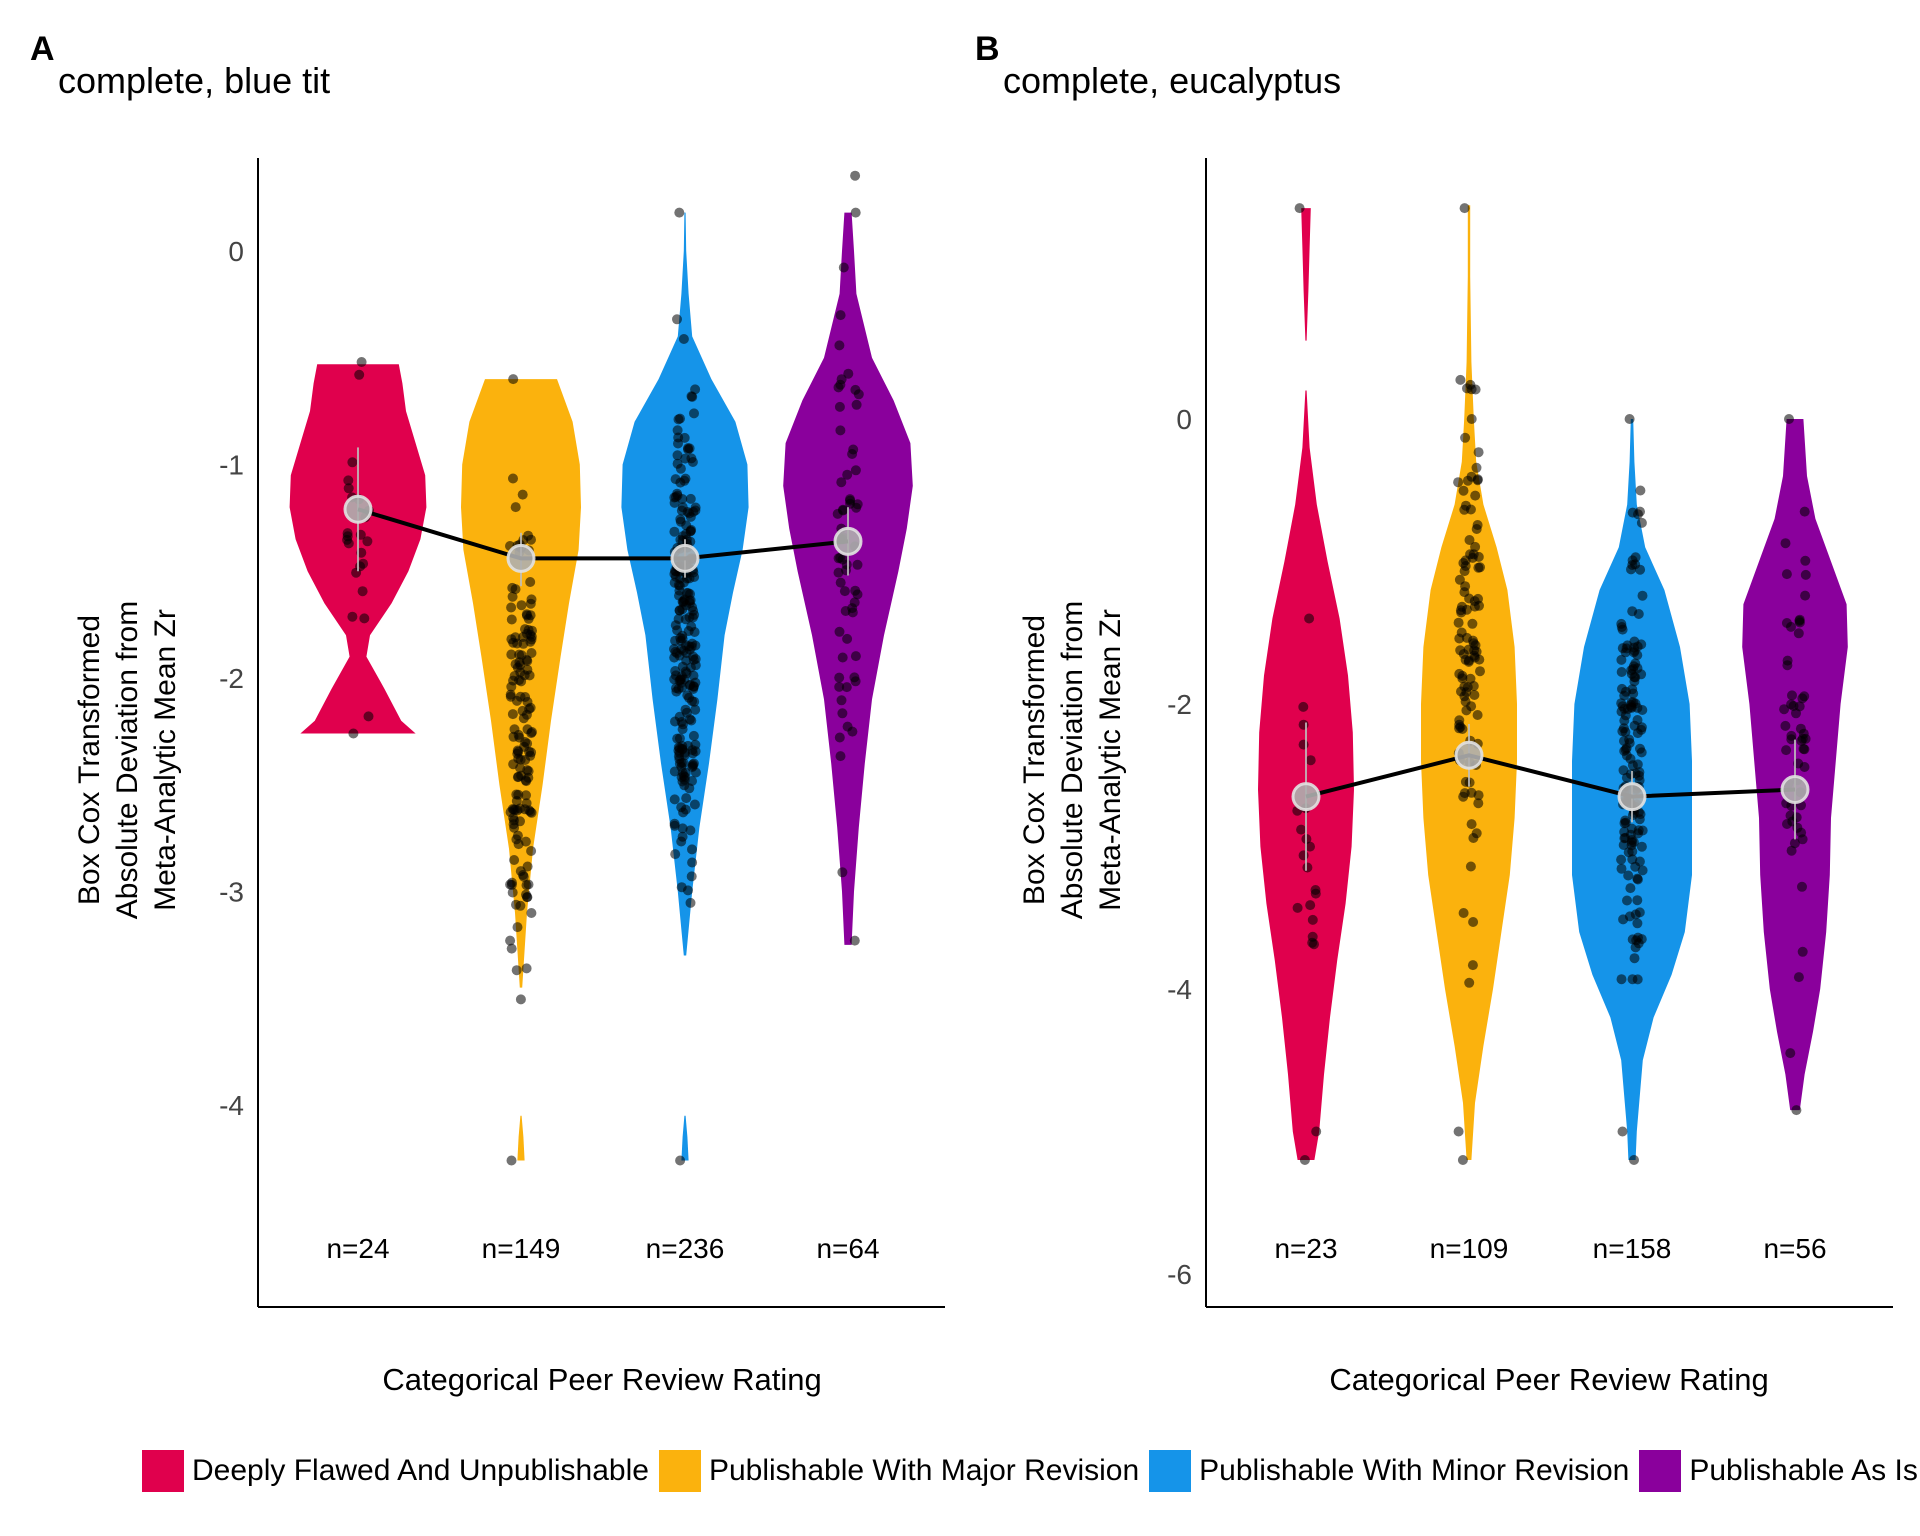  I want to click on legend-item: Publishable With Major Revision, so click(898, 1471).